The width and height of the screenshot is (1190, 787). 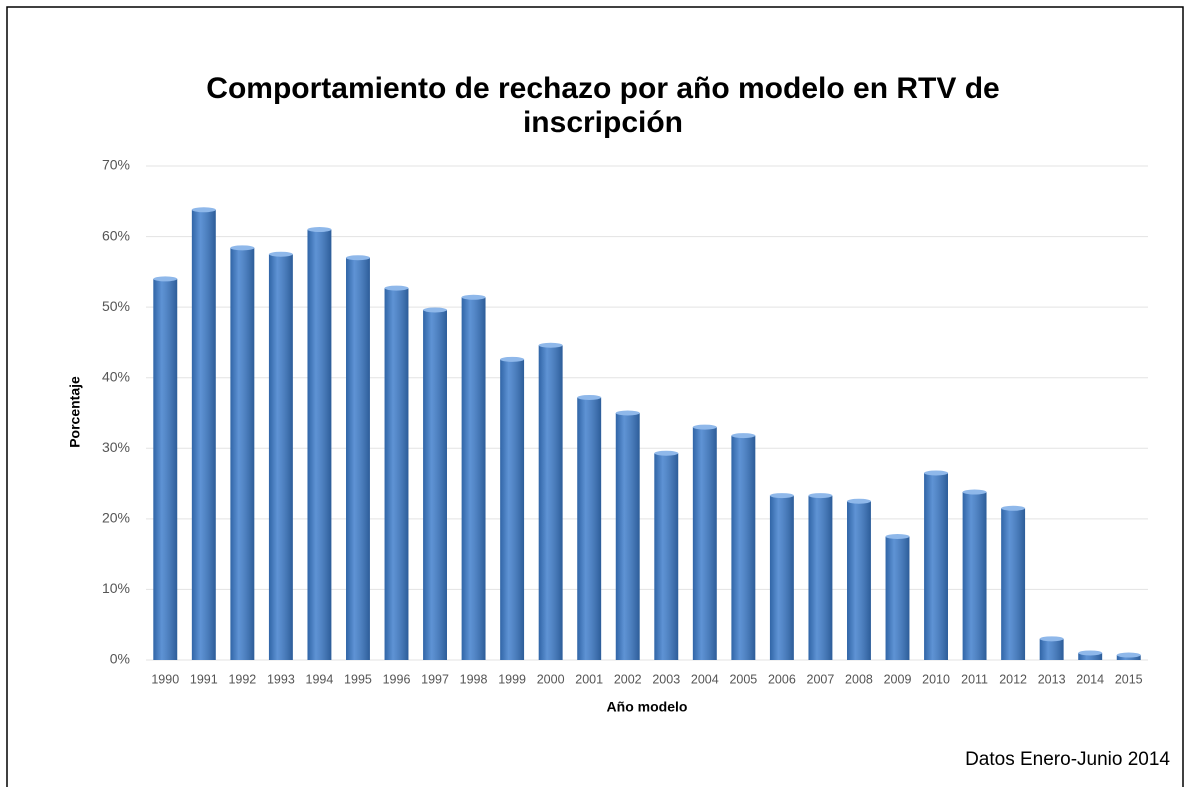 I want to click on y-tick-label: 40%, so click(x=116, y=376).